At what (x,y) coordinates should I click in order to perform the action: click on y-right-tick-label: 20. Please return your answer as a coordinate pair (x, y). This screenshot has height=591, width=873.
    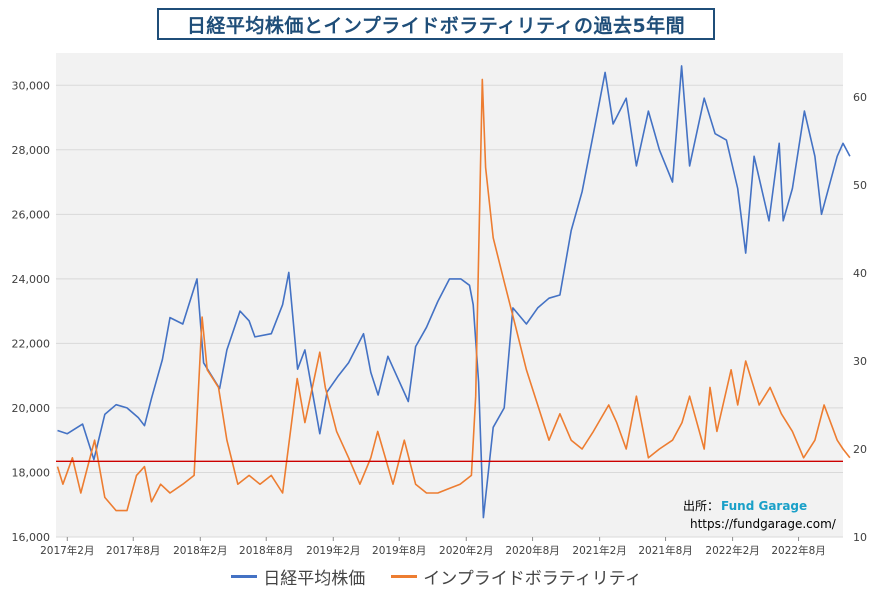
    Looking at the image, I should click on (860, 449).